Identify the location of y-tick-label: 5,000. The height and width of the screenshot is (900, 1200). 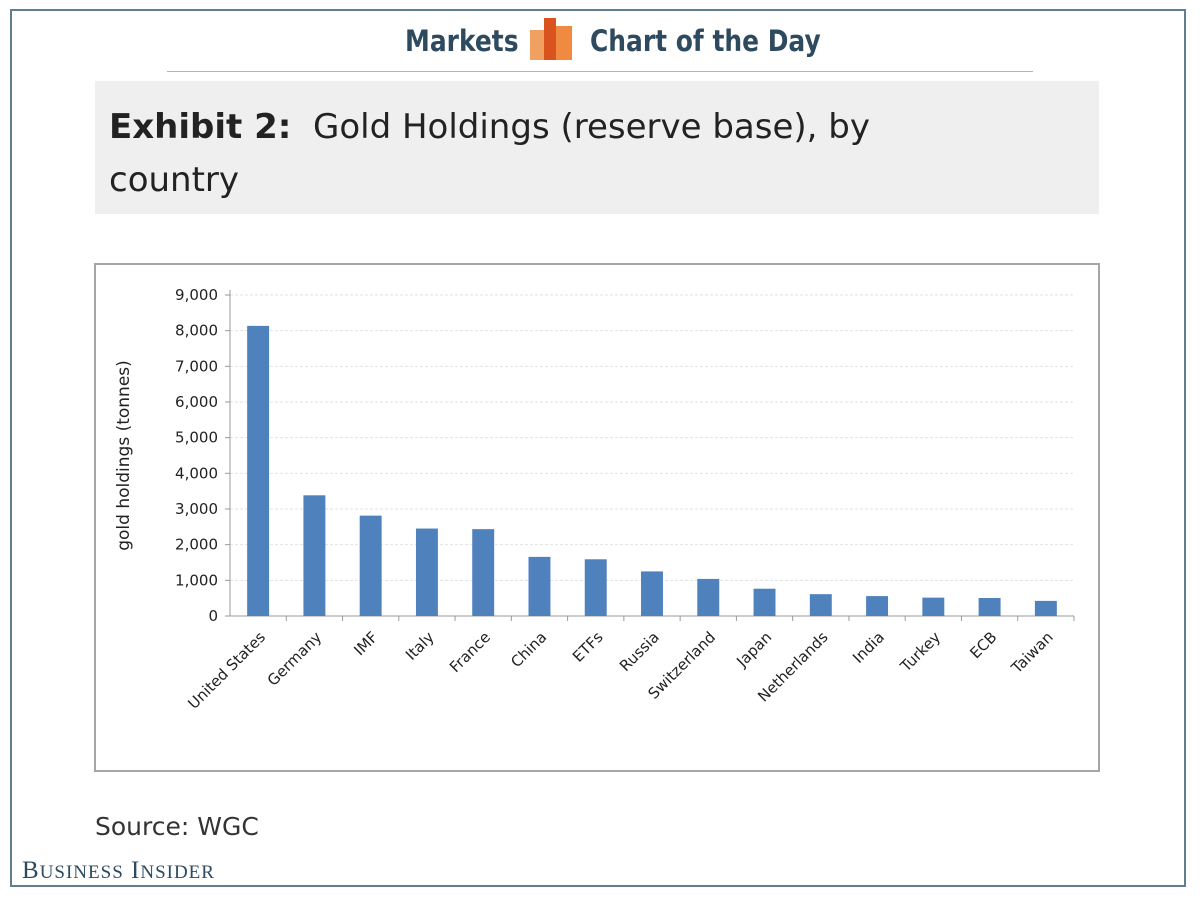
(196, 438).